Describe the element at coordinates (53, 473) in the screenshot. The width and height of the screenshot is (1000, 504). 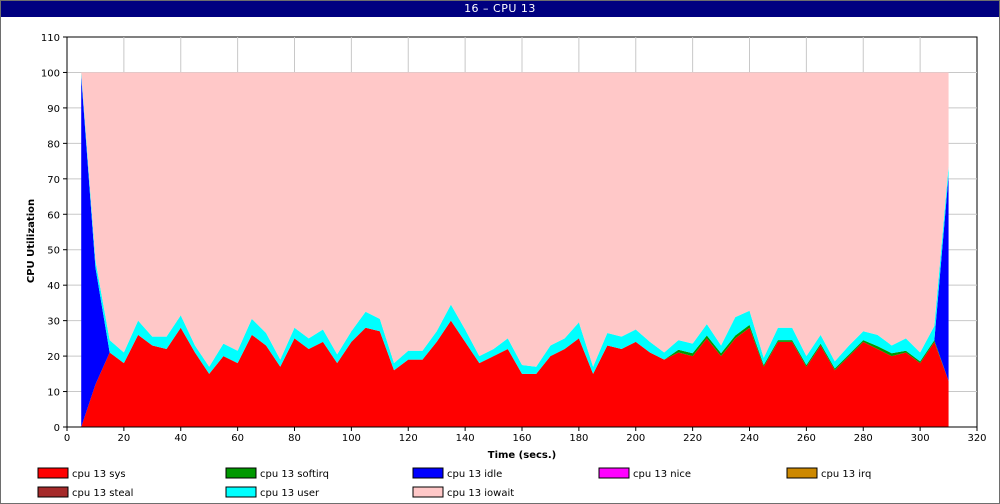
I see `legend-swatch-cpu-13-sys` at that location.